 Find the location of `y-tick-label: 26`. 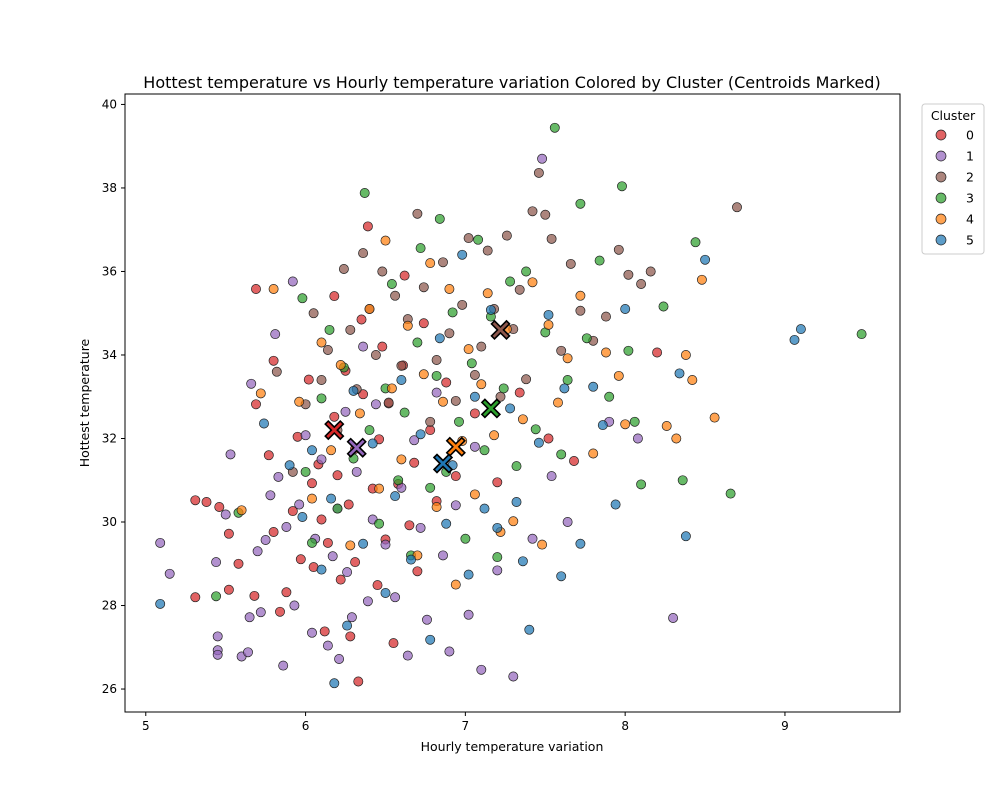

y-tick-label: 26 is located at coordinates (109, 689).